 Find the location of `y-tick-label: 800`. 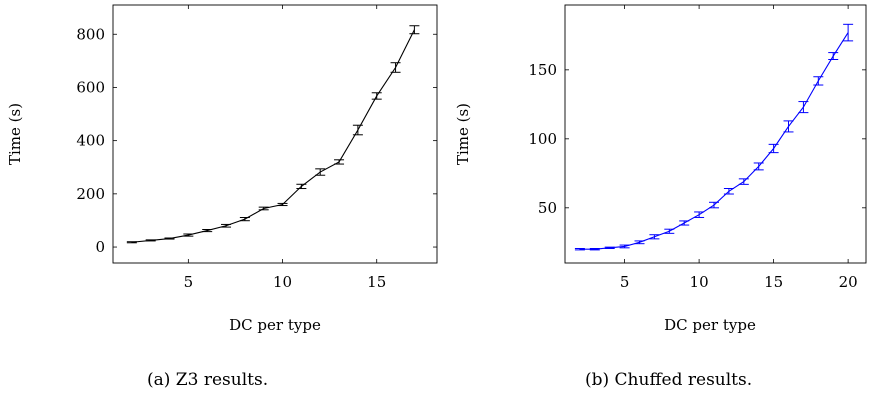

y-tick-label: 800 is located at coordinates (90, 34).